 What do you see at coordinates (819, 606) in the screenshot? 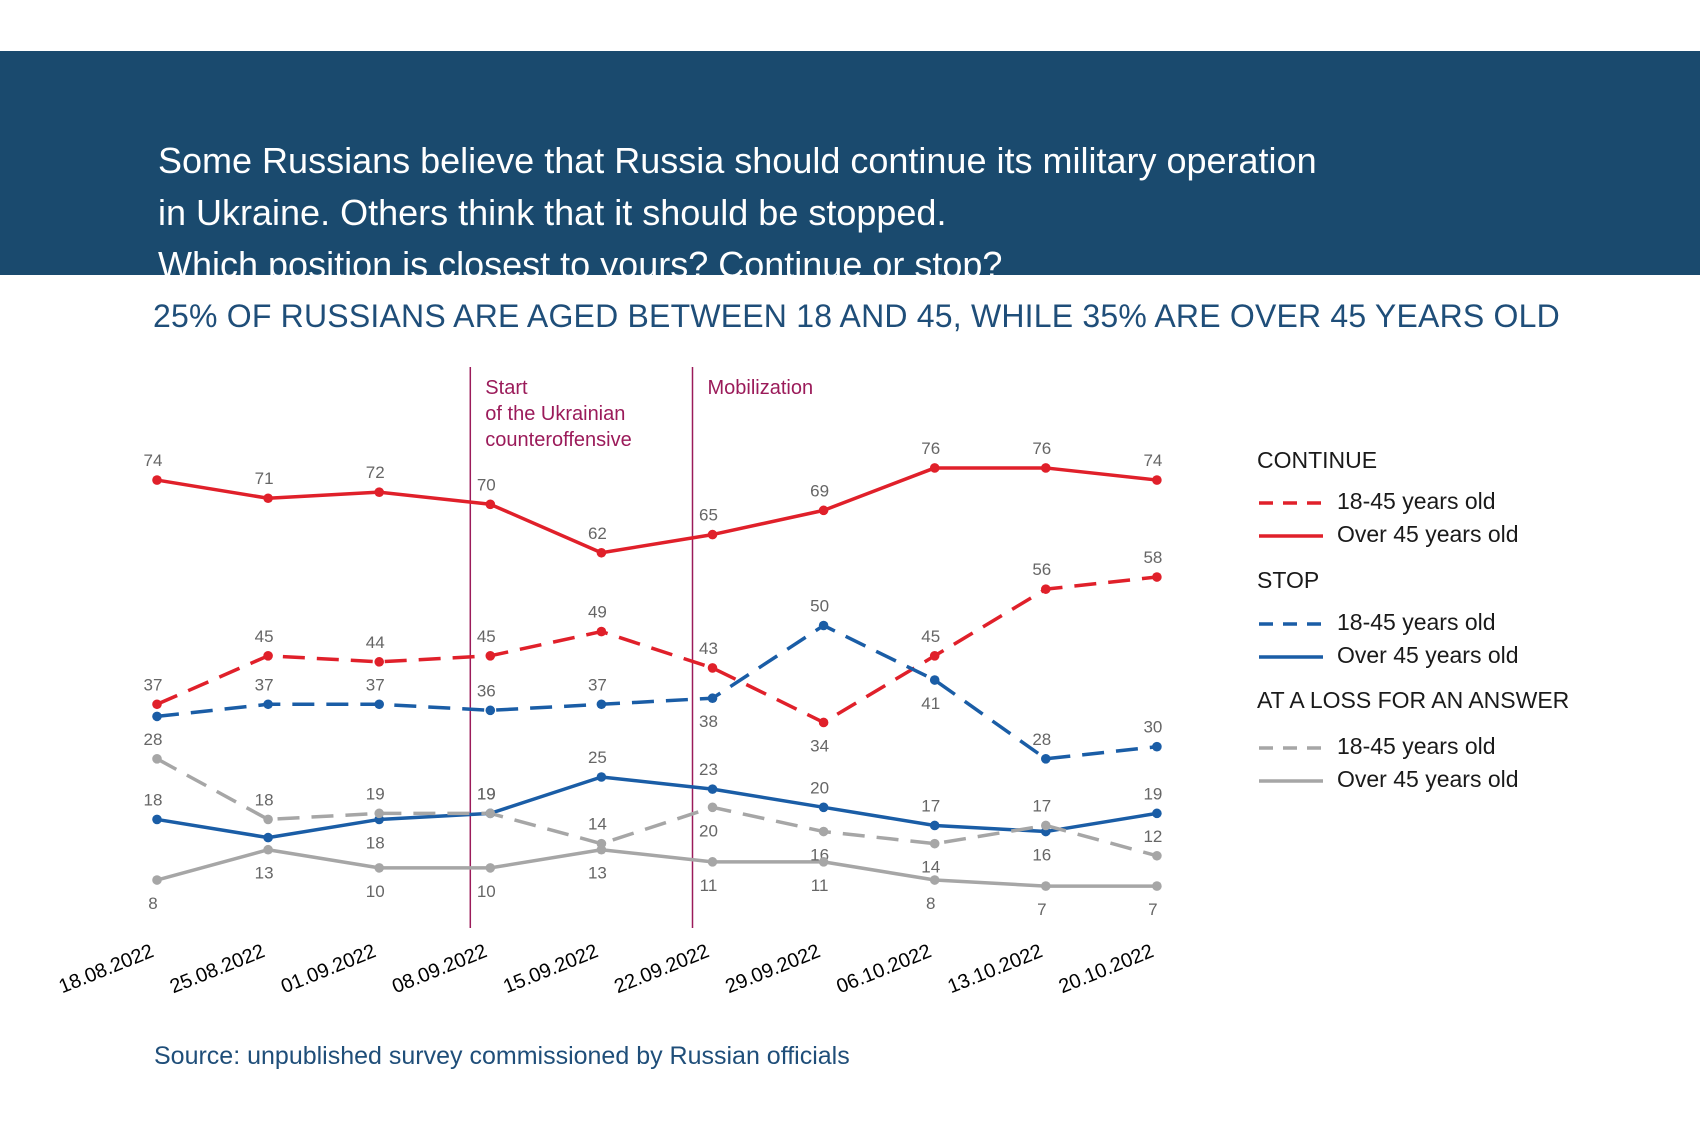
I see `data-label: 50` at bounding box center [819, 606].